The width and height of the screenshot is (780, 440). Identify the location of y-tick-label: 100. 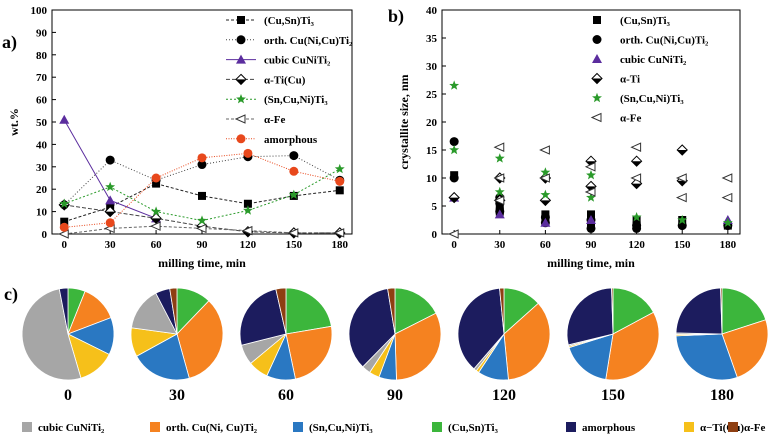
(39, 11).